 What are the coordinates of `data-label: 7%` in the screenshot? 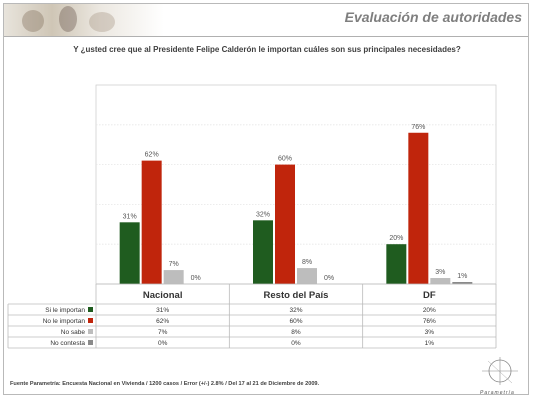 It's located at (174, 264).